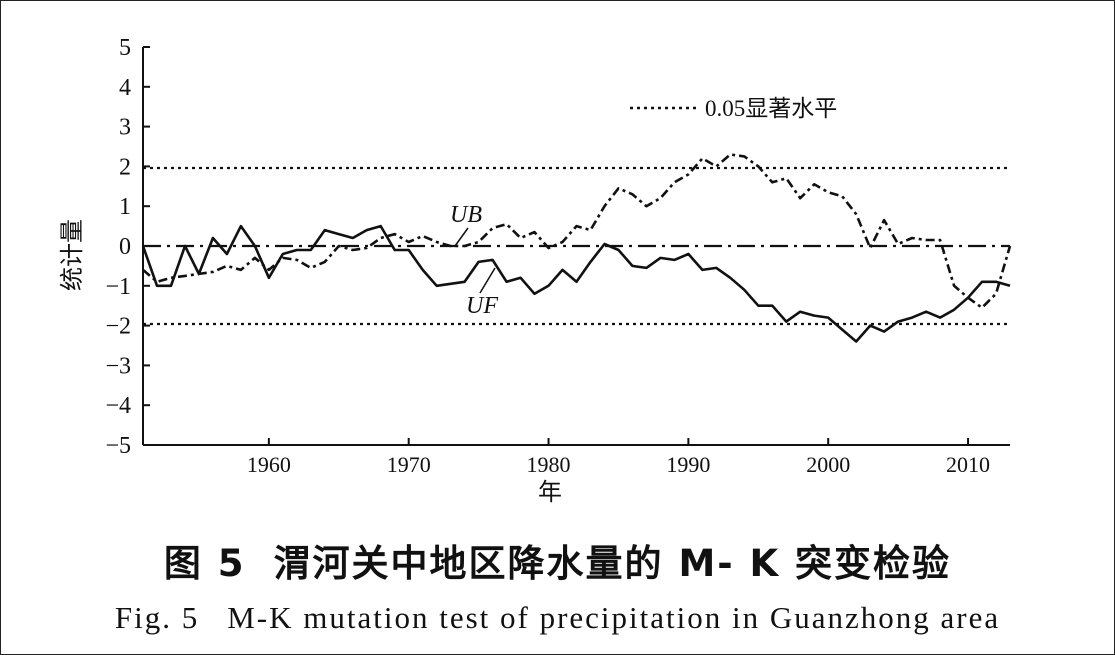 The width and height of the screenshot is (1115, 655). What do you see at coordinates (118, 366) in the screenshot?
I see `y-tick-label: −3` at bounding box center [118, 366].